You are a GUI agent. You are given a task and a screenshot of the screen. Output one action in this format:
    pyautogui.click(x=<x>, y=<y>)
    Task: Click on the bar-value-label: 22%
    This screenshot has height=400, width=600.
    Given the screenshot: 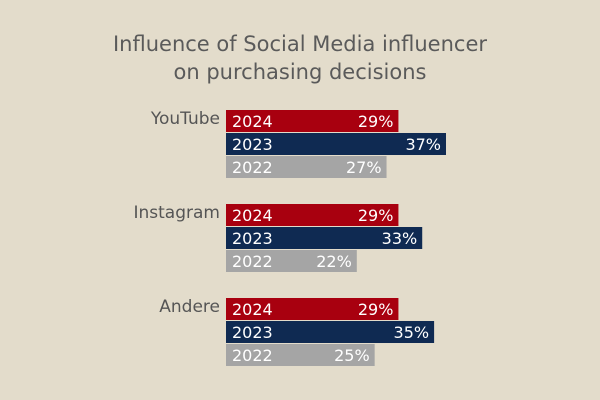 What is the action you would take?
    pyautogui.click(x=334, y=261)
    